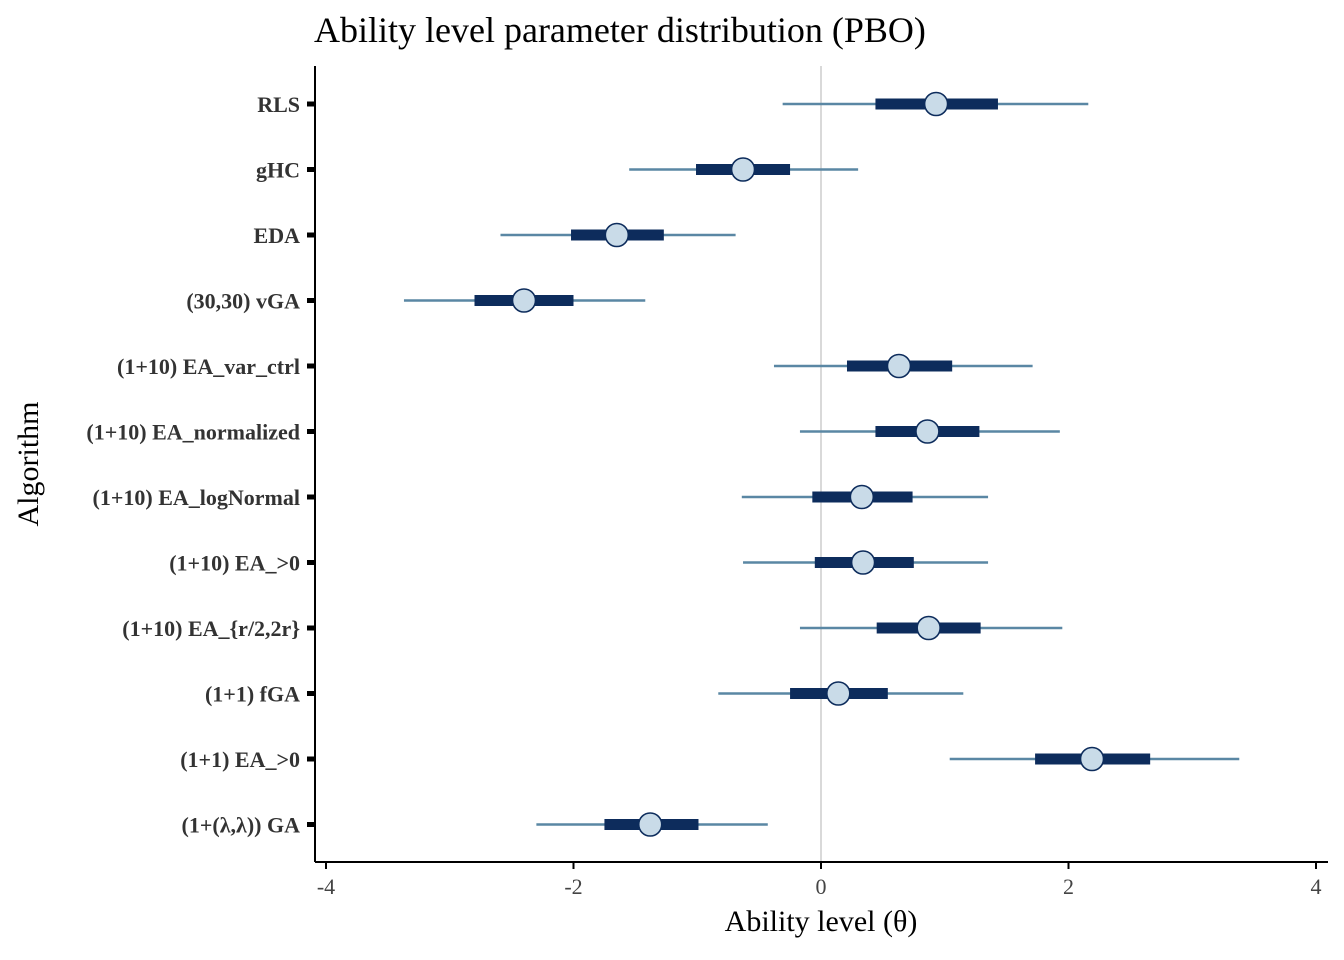  What do you see at coordinates (326, 886) in the screenshot?
I see `x-tick-label: -4` at bounding box center [326, 886].